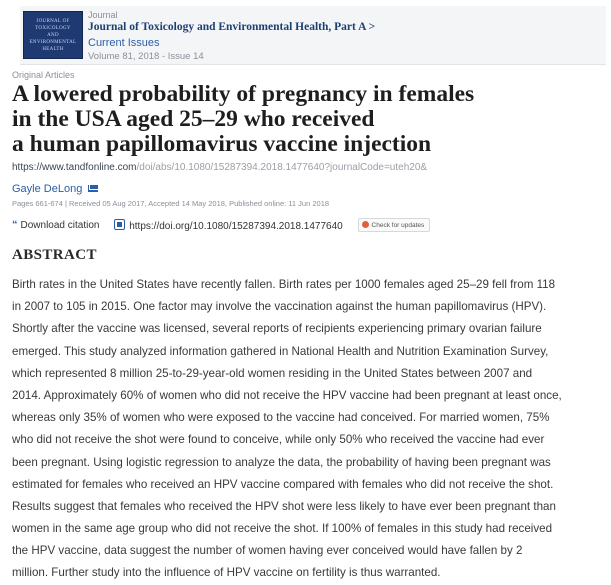 This screenshot has height=585, width=611. I want to click on author-row: Gayle DeLong, so click(55, 189).